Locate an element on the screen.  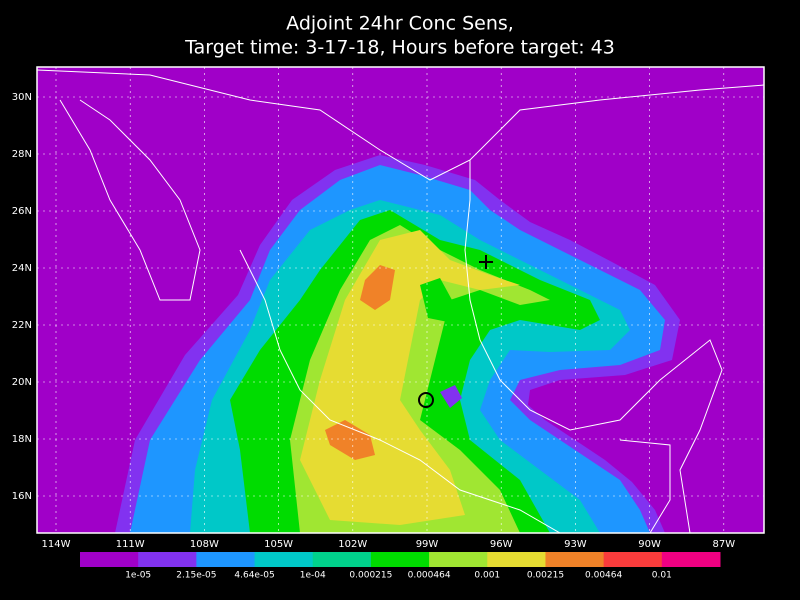
lon-label: 105W is located at coordinates (278, 544).